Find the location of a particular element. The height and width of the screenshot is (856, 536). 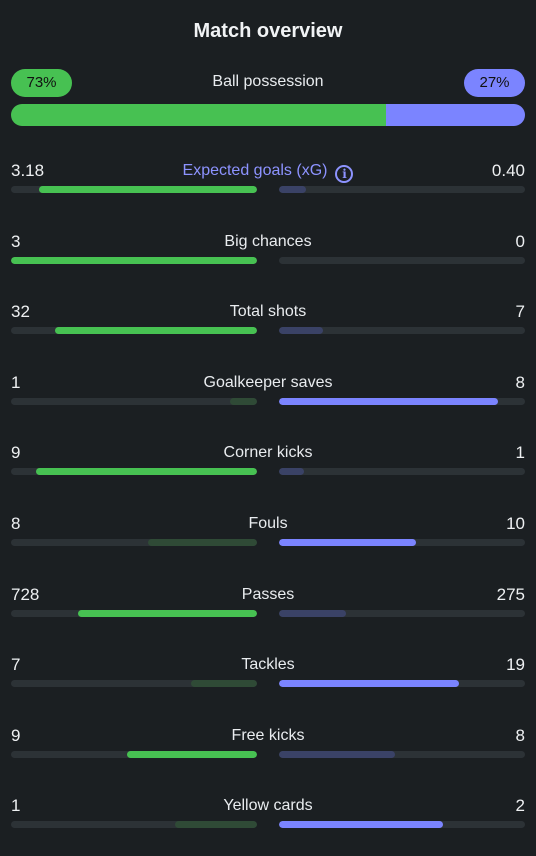

away-value: 0.40 is located at coordinates (508, 170).